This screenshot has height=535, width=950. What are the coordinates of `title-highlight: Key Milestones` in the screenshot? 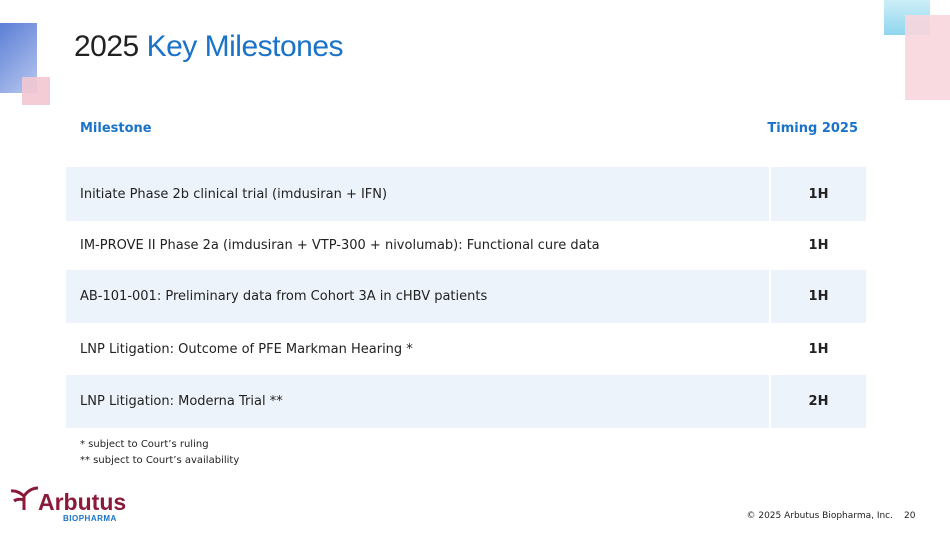 It's located at (245, 46).